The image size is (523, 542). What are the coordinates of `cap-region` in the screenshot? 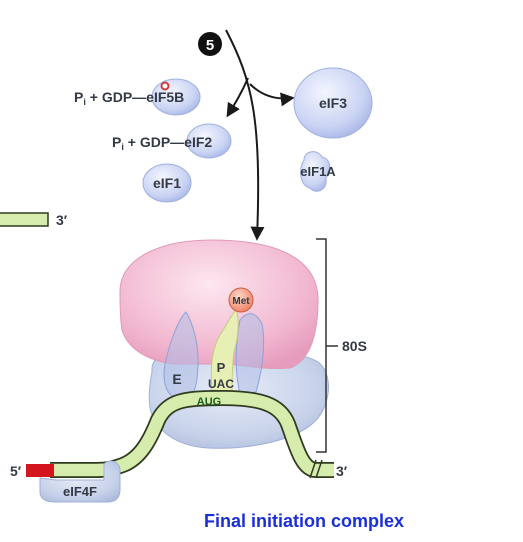 It's located at (40, 470).